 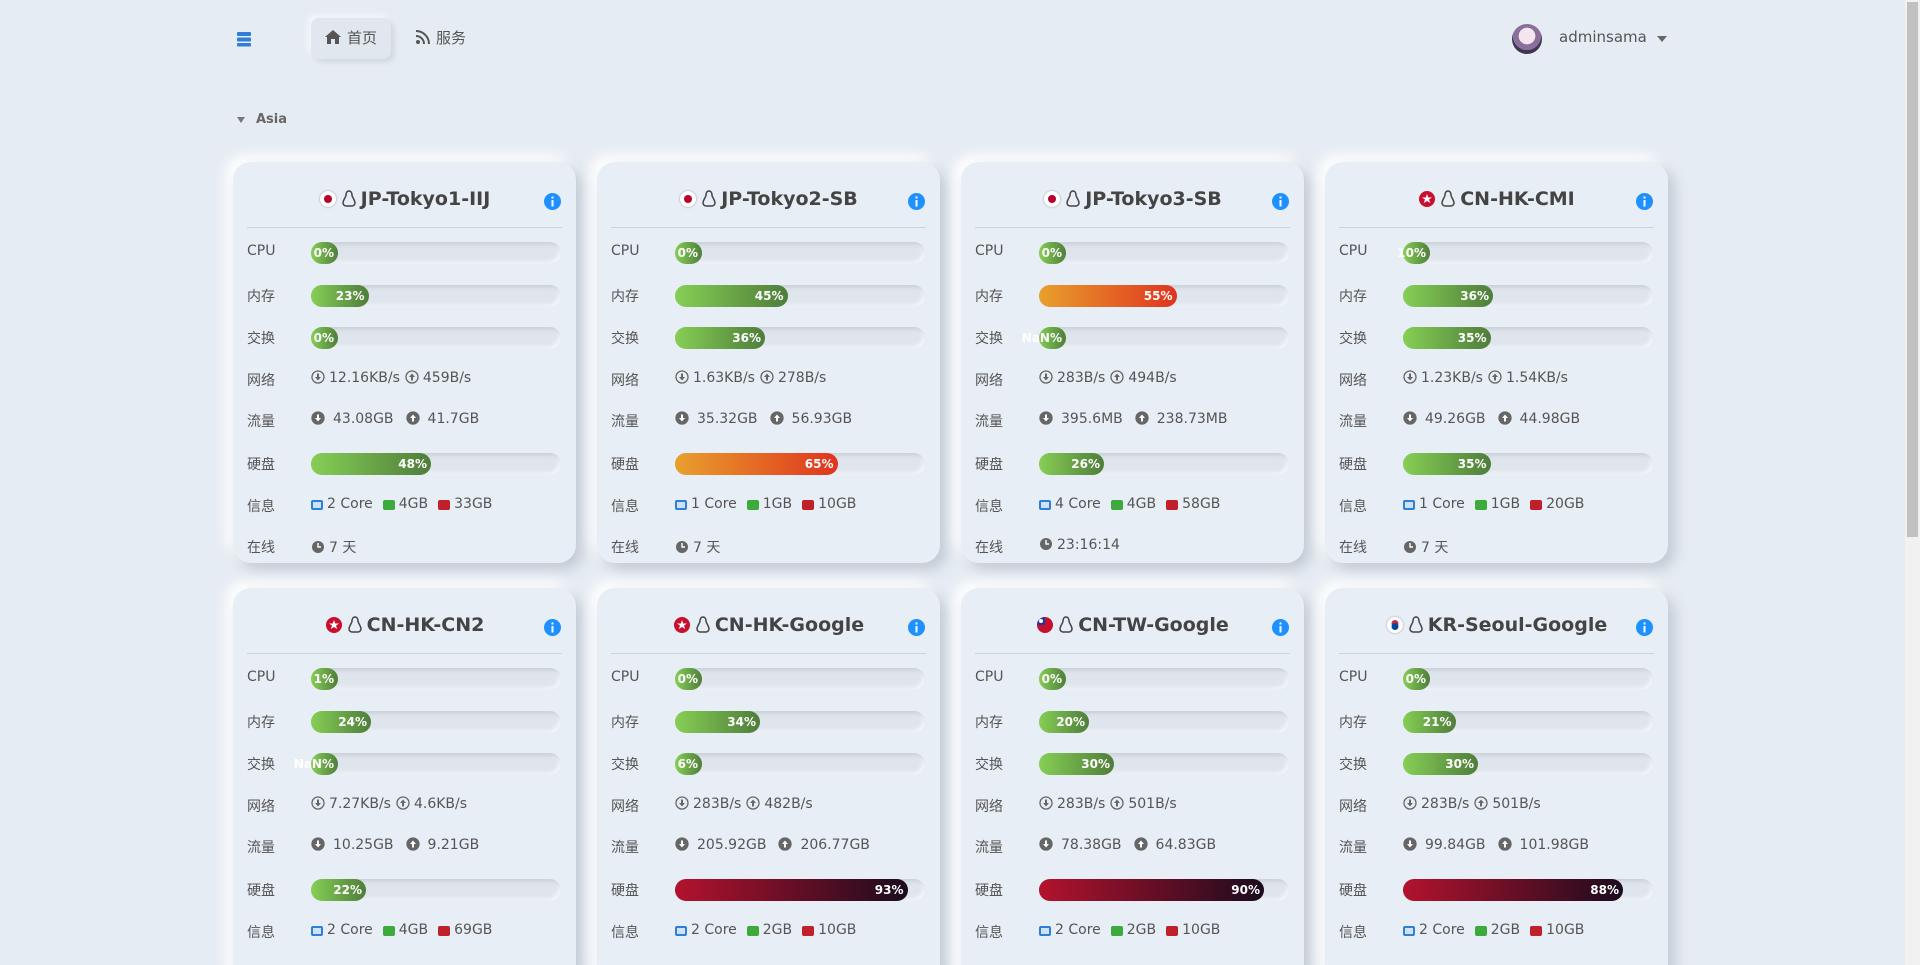 What do you see at coordinates (819, 464) in the screenshot?
I see `disk-percent: 65%` at bounding box center [819, 464].